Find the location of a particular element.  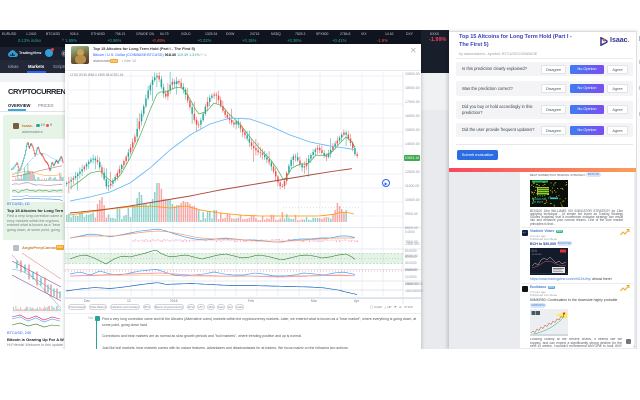

svg-text: BCN100 SIG is located at coordinates (539, 199).